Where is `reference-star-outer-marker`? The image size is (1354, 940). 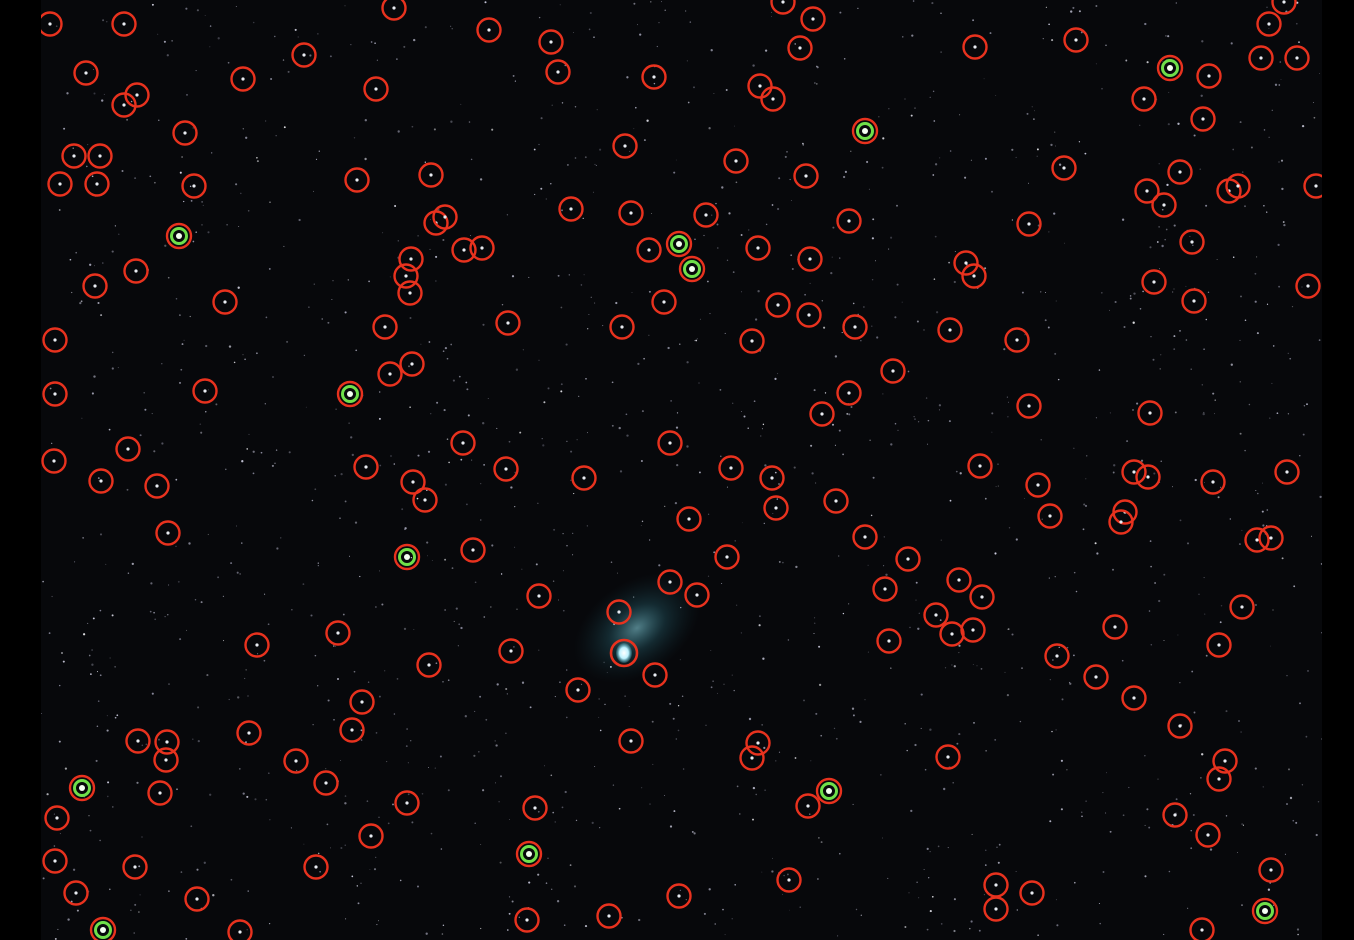 reference-star-outer-marker is located at coordinates (829, 791).